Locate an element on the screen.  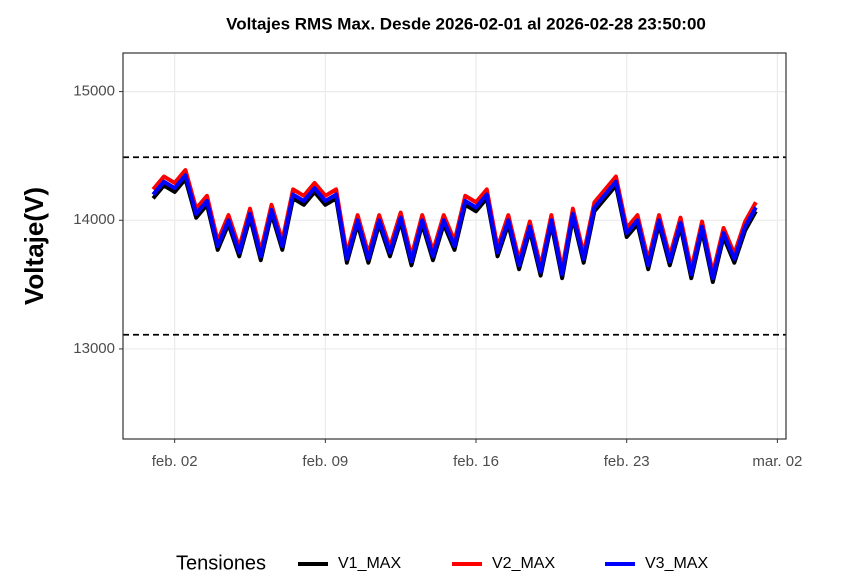
x-tick-label: feb. 02 is located at coordinates (175, 461).